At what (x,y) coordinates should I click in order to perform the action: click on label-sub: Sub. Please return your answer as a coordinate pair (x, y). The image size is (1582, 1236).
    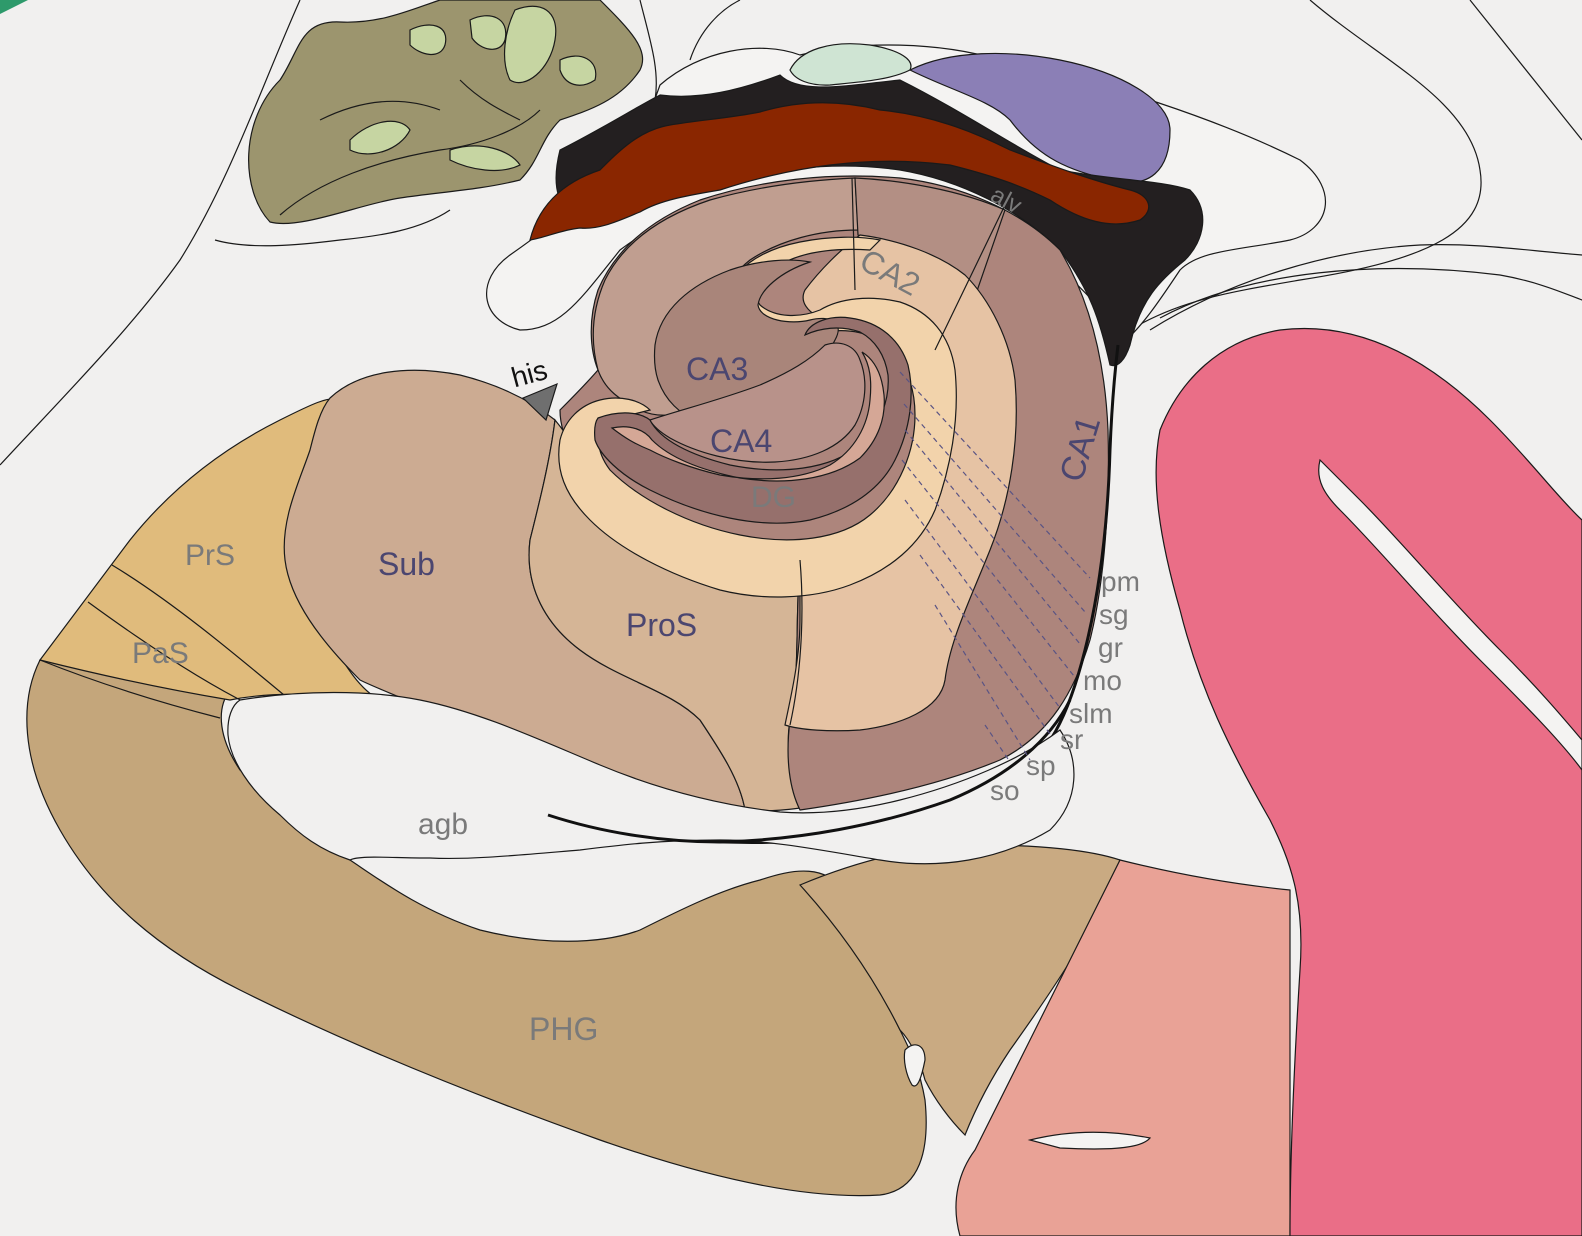
    Looking at the image, I should click on (406, 564).